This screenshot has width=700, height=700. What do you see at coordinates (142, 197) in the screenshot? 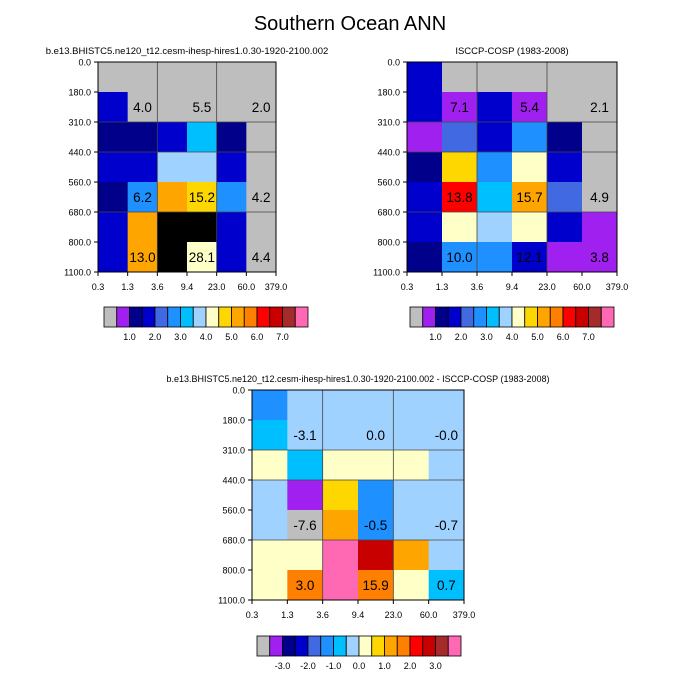
I see `cell-value-label: 6.2` at bounding box center [142, 197].